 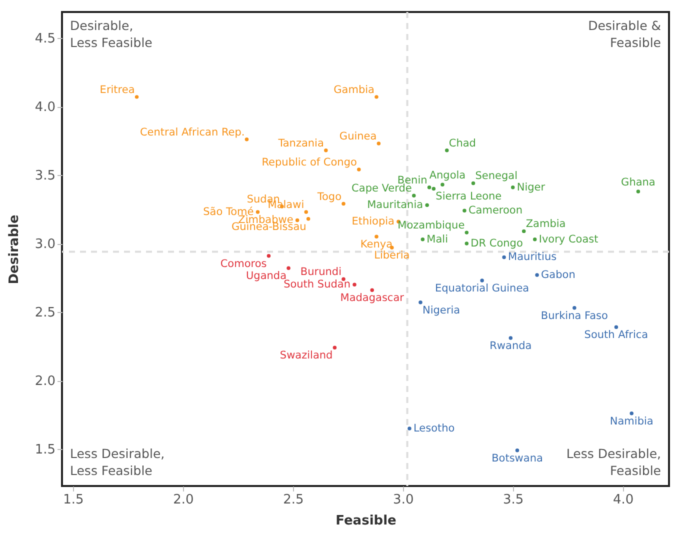 I want to click on annotation: Togo, so click(x=329, y=196).